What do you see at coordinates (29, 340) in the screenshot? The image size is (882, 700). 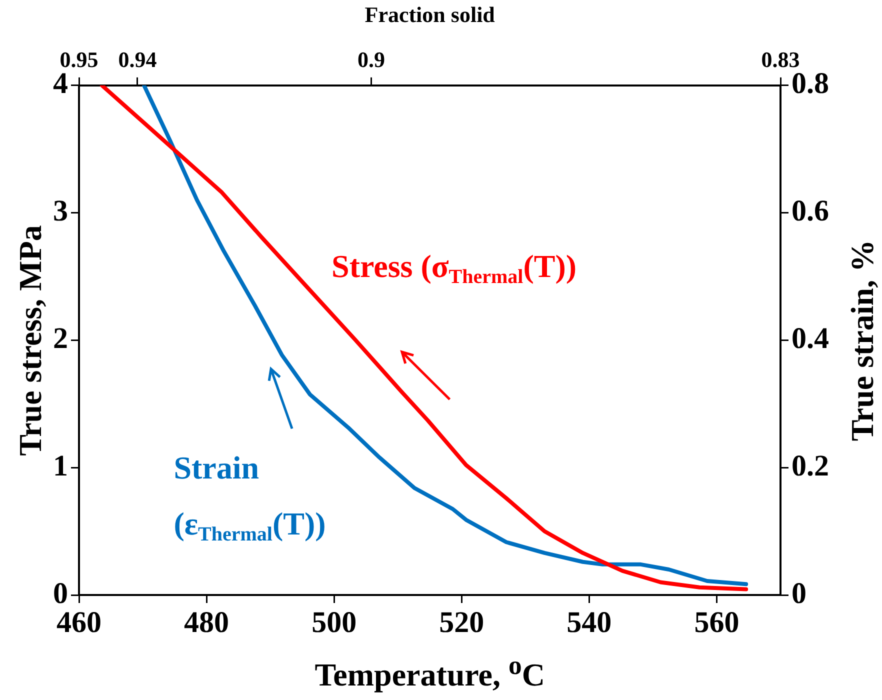 I see `y-axis-title: True stress, MPa` at bounding box center [29, 340].